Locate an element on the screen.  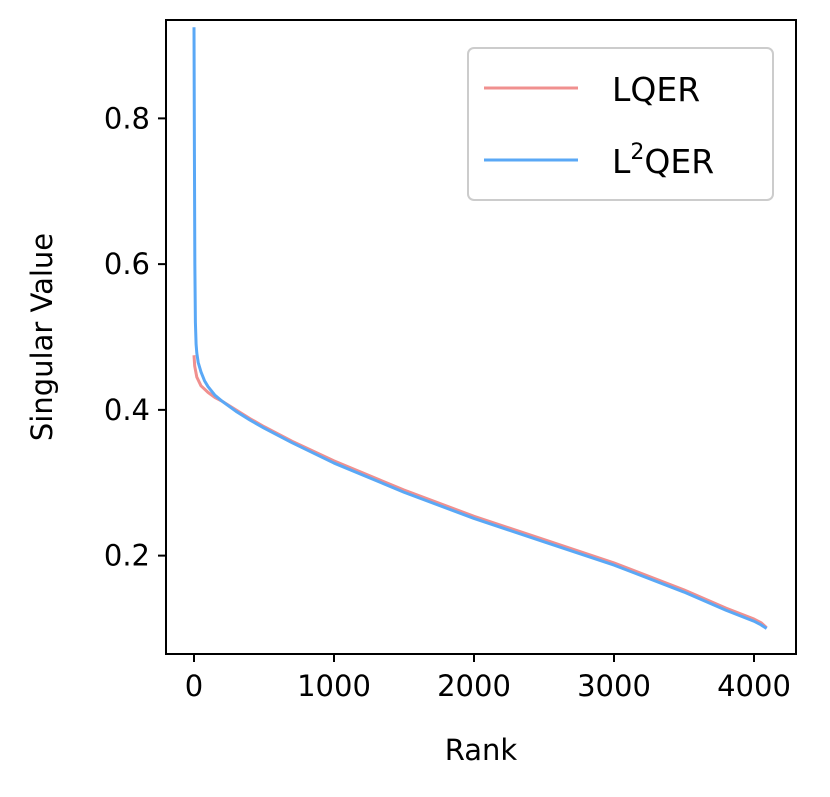
y-tick-label: 0.6 is located at coordinates (127, 264).